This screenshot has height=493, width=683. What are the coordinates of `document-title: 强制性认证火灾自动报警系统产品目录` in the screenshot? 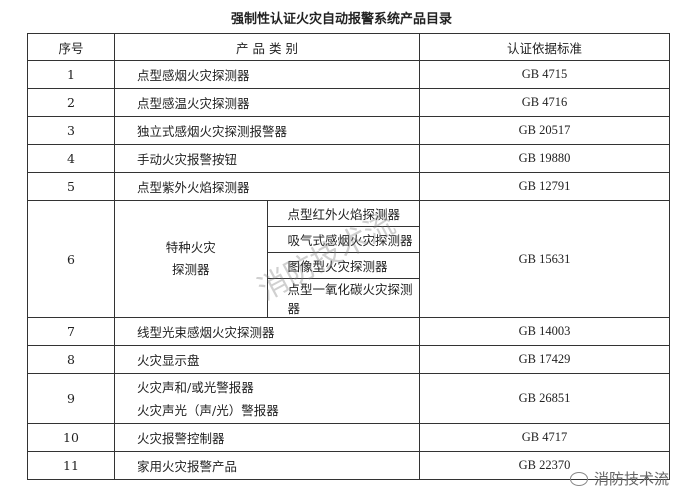 It's located at (341, 19).